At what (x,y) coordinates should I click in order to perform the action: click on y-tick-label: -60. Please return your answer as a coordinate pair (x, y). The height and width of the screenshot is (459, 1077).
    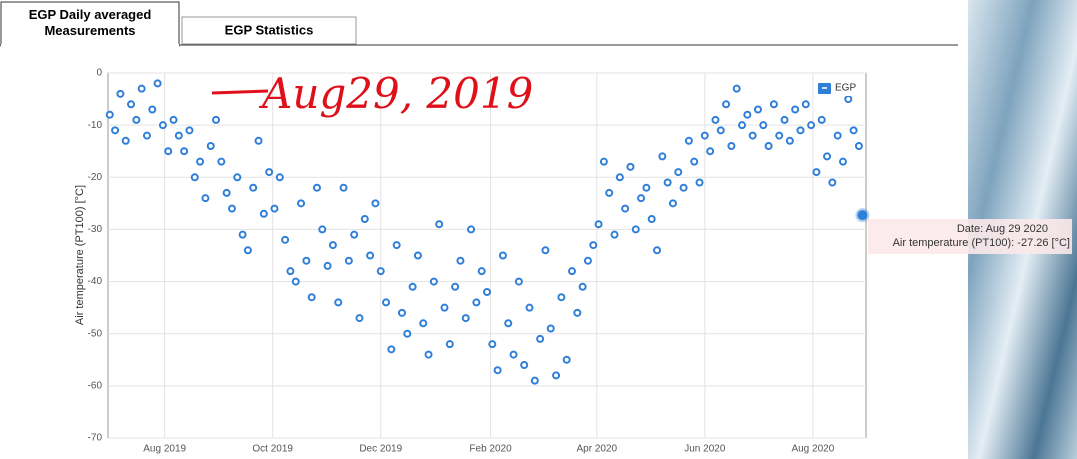
    Looking at the image, I should click on (95, 385).